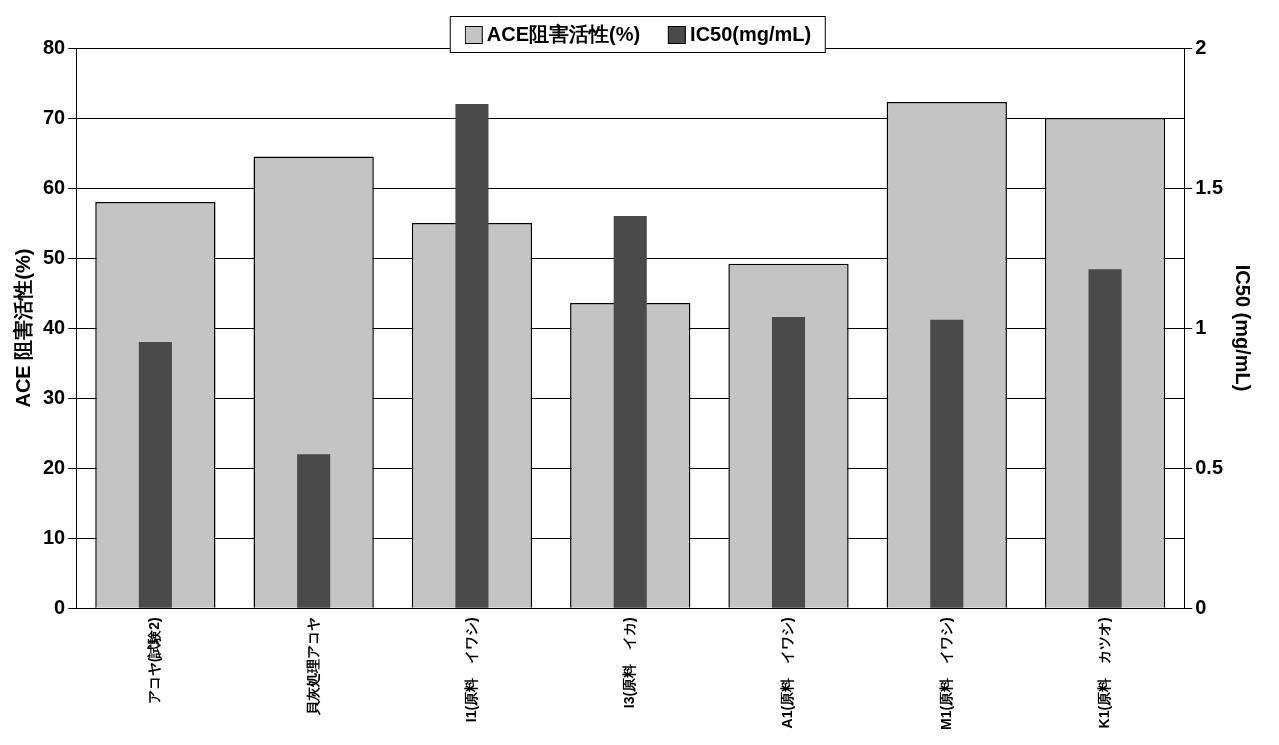 The image size is (1279, 745). I want to click on y-tick-label: 50, so click(54, 256).